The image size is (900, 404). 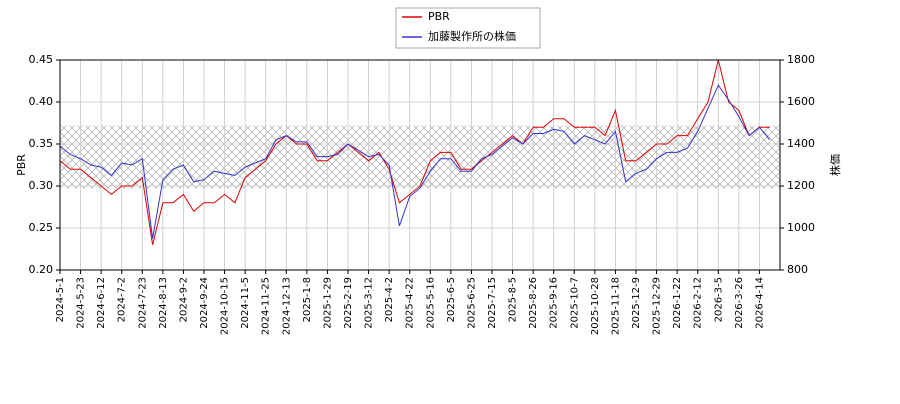 I want to click on x-tick-label: 2025-1-8, so click(x=307, y=299).